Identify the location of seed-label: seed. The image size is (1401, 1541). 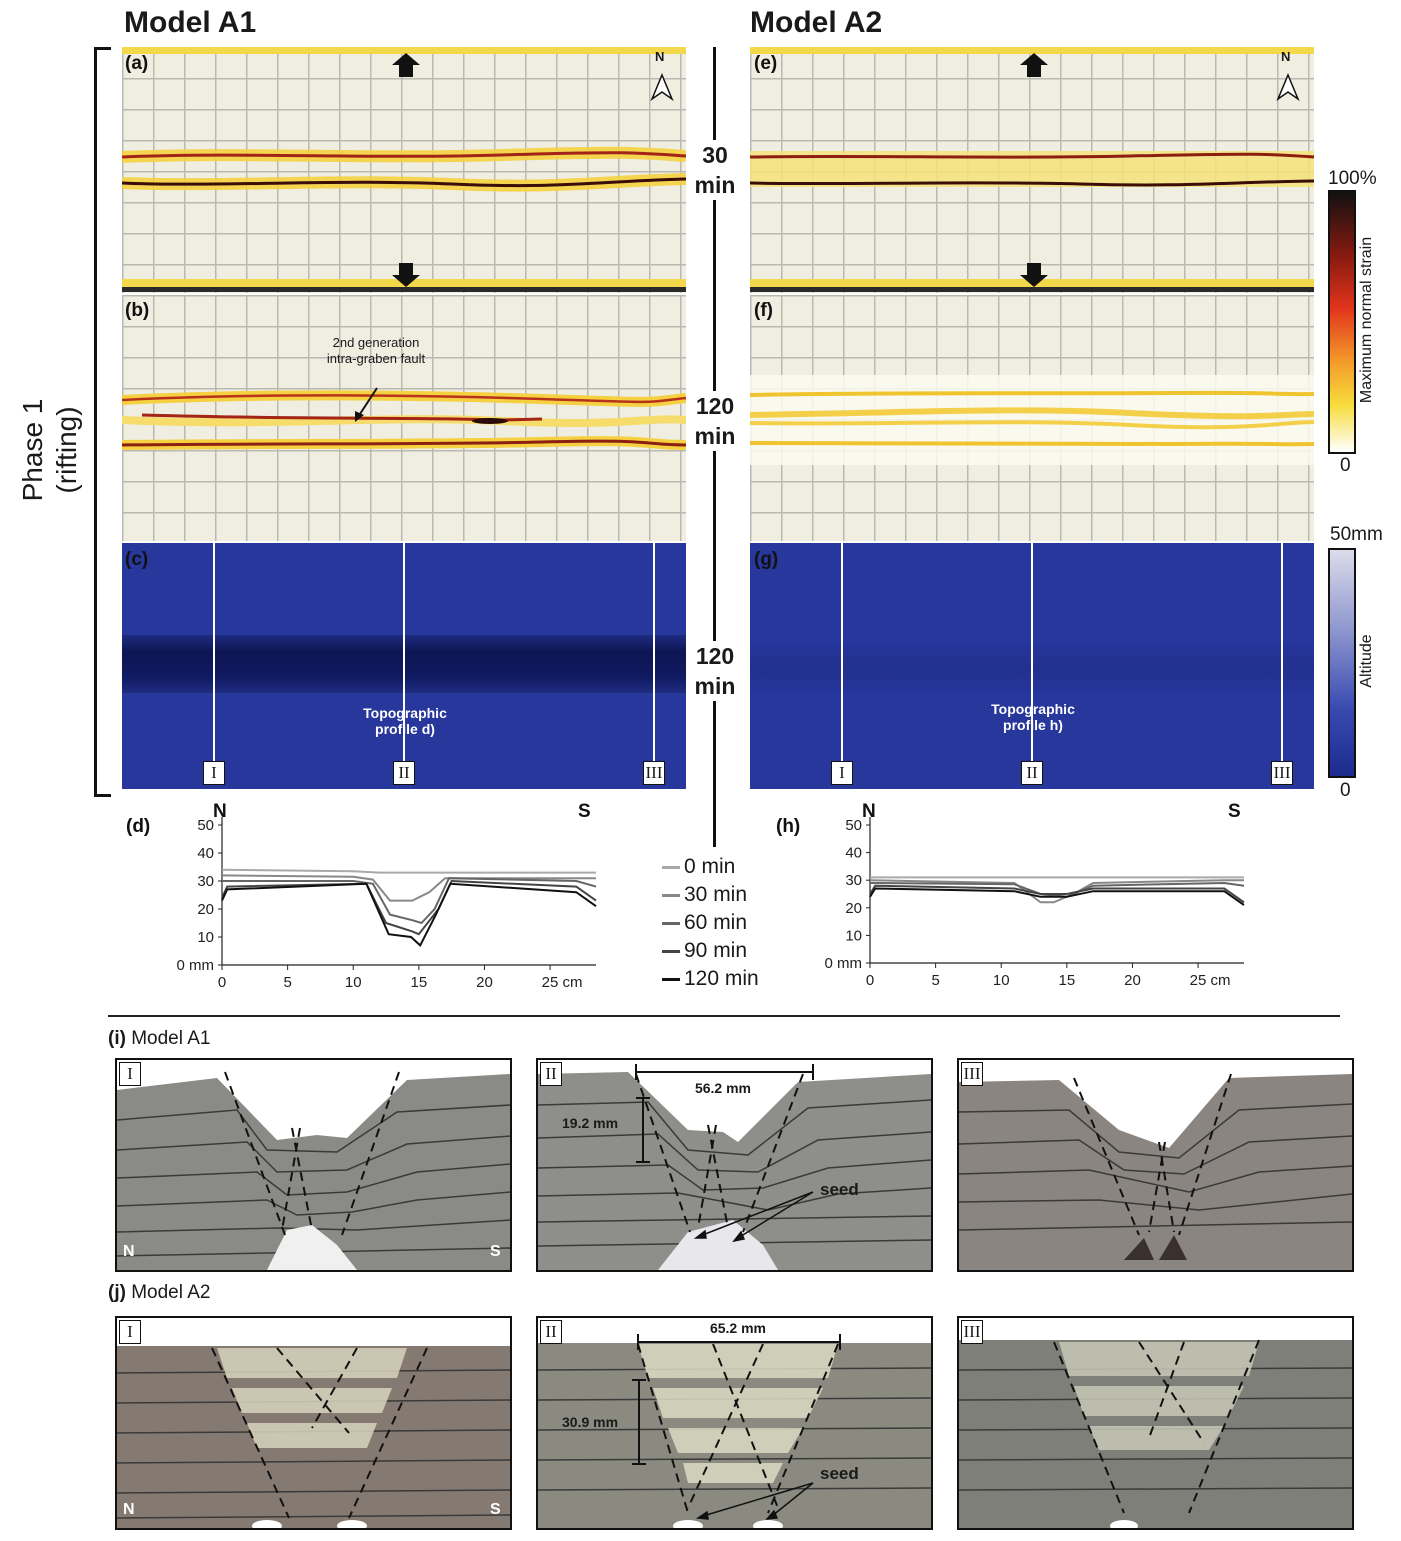
(839, 1189).